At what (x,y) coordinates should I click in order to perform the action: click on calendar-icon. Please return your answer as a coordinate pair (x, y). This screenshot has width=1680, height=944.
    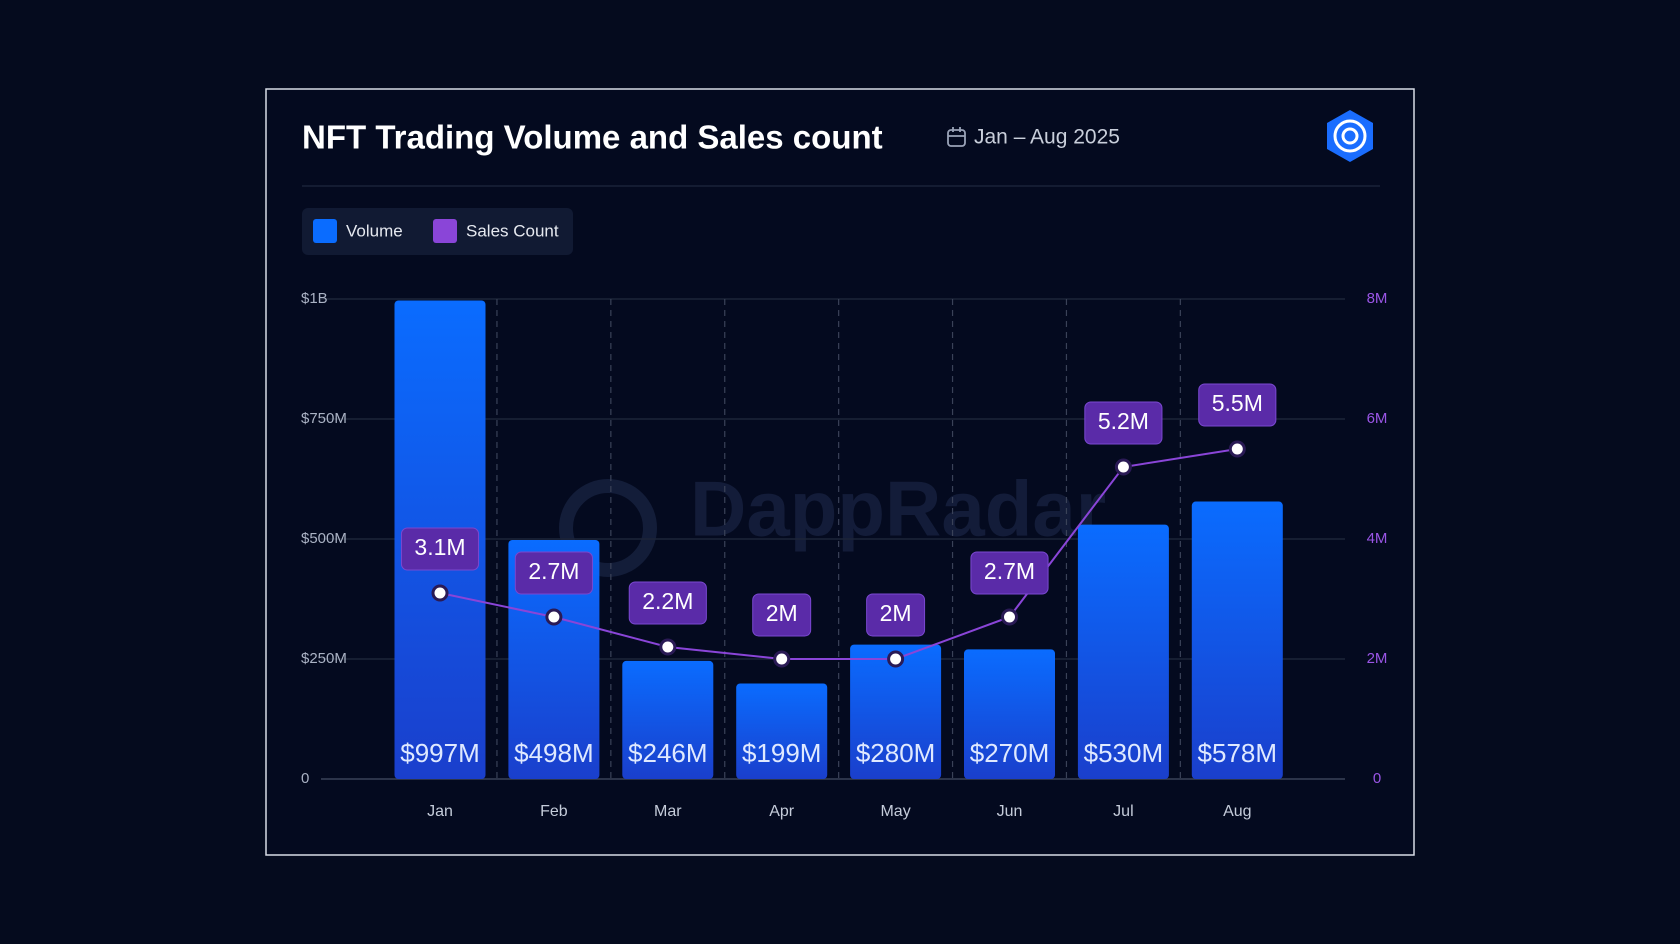
    Looking at the image, I should click on (956, 137).